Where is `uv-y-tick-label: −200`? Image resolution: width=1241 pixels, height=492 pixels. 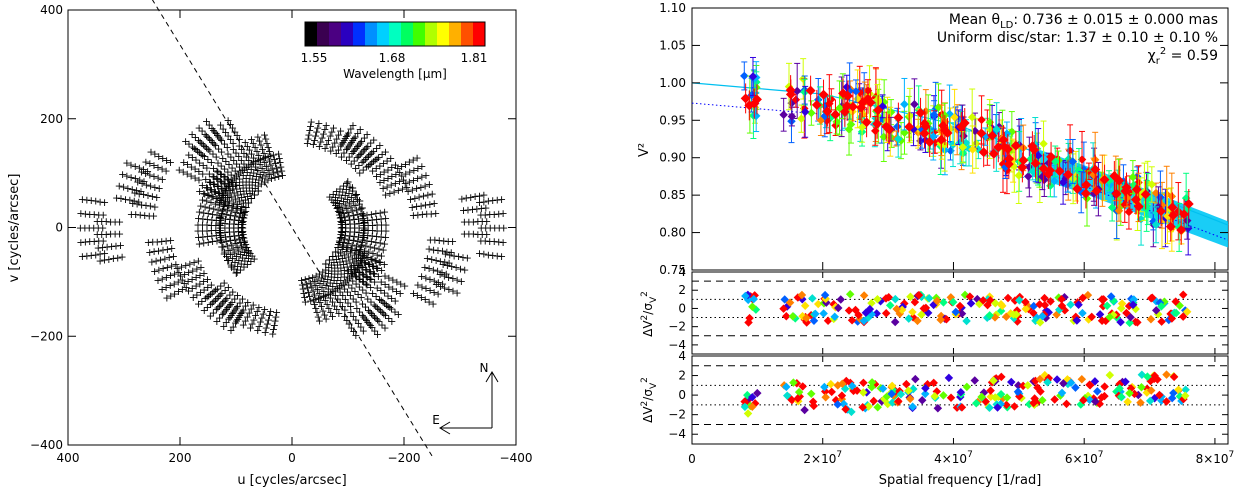 uv-y-tick-label: −200 is located at coordinates (46, 336).